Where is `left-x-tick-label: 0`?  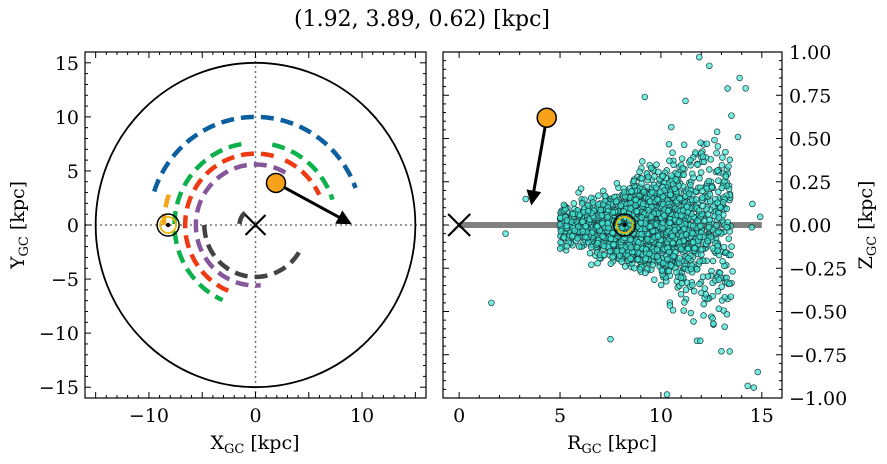 left-x-tick-label: 0 is located at coordinates (255, 416).